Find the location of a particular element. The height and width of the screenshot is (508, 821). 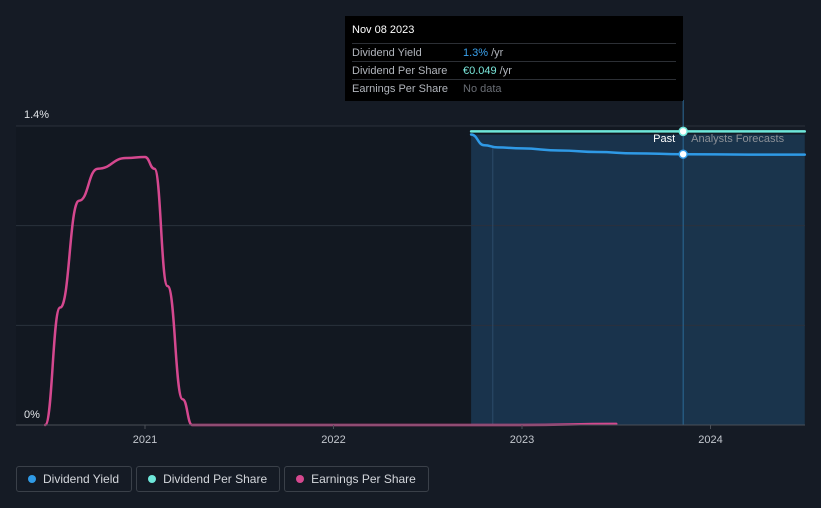

marker-dividend-per-share is located at coordinates (683, 131).